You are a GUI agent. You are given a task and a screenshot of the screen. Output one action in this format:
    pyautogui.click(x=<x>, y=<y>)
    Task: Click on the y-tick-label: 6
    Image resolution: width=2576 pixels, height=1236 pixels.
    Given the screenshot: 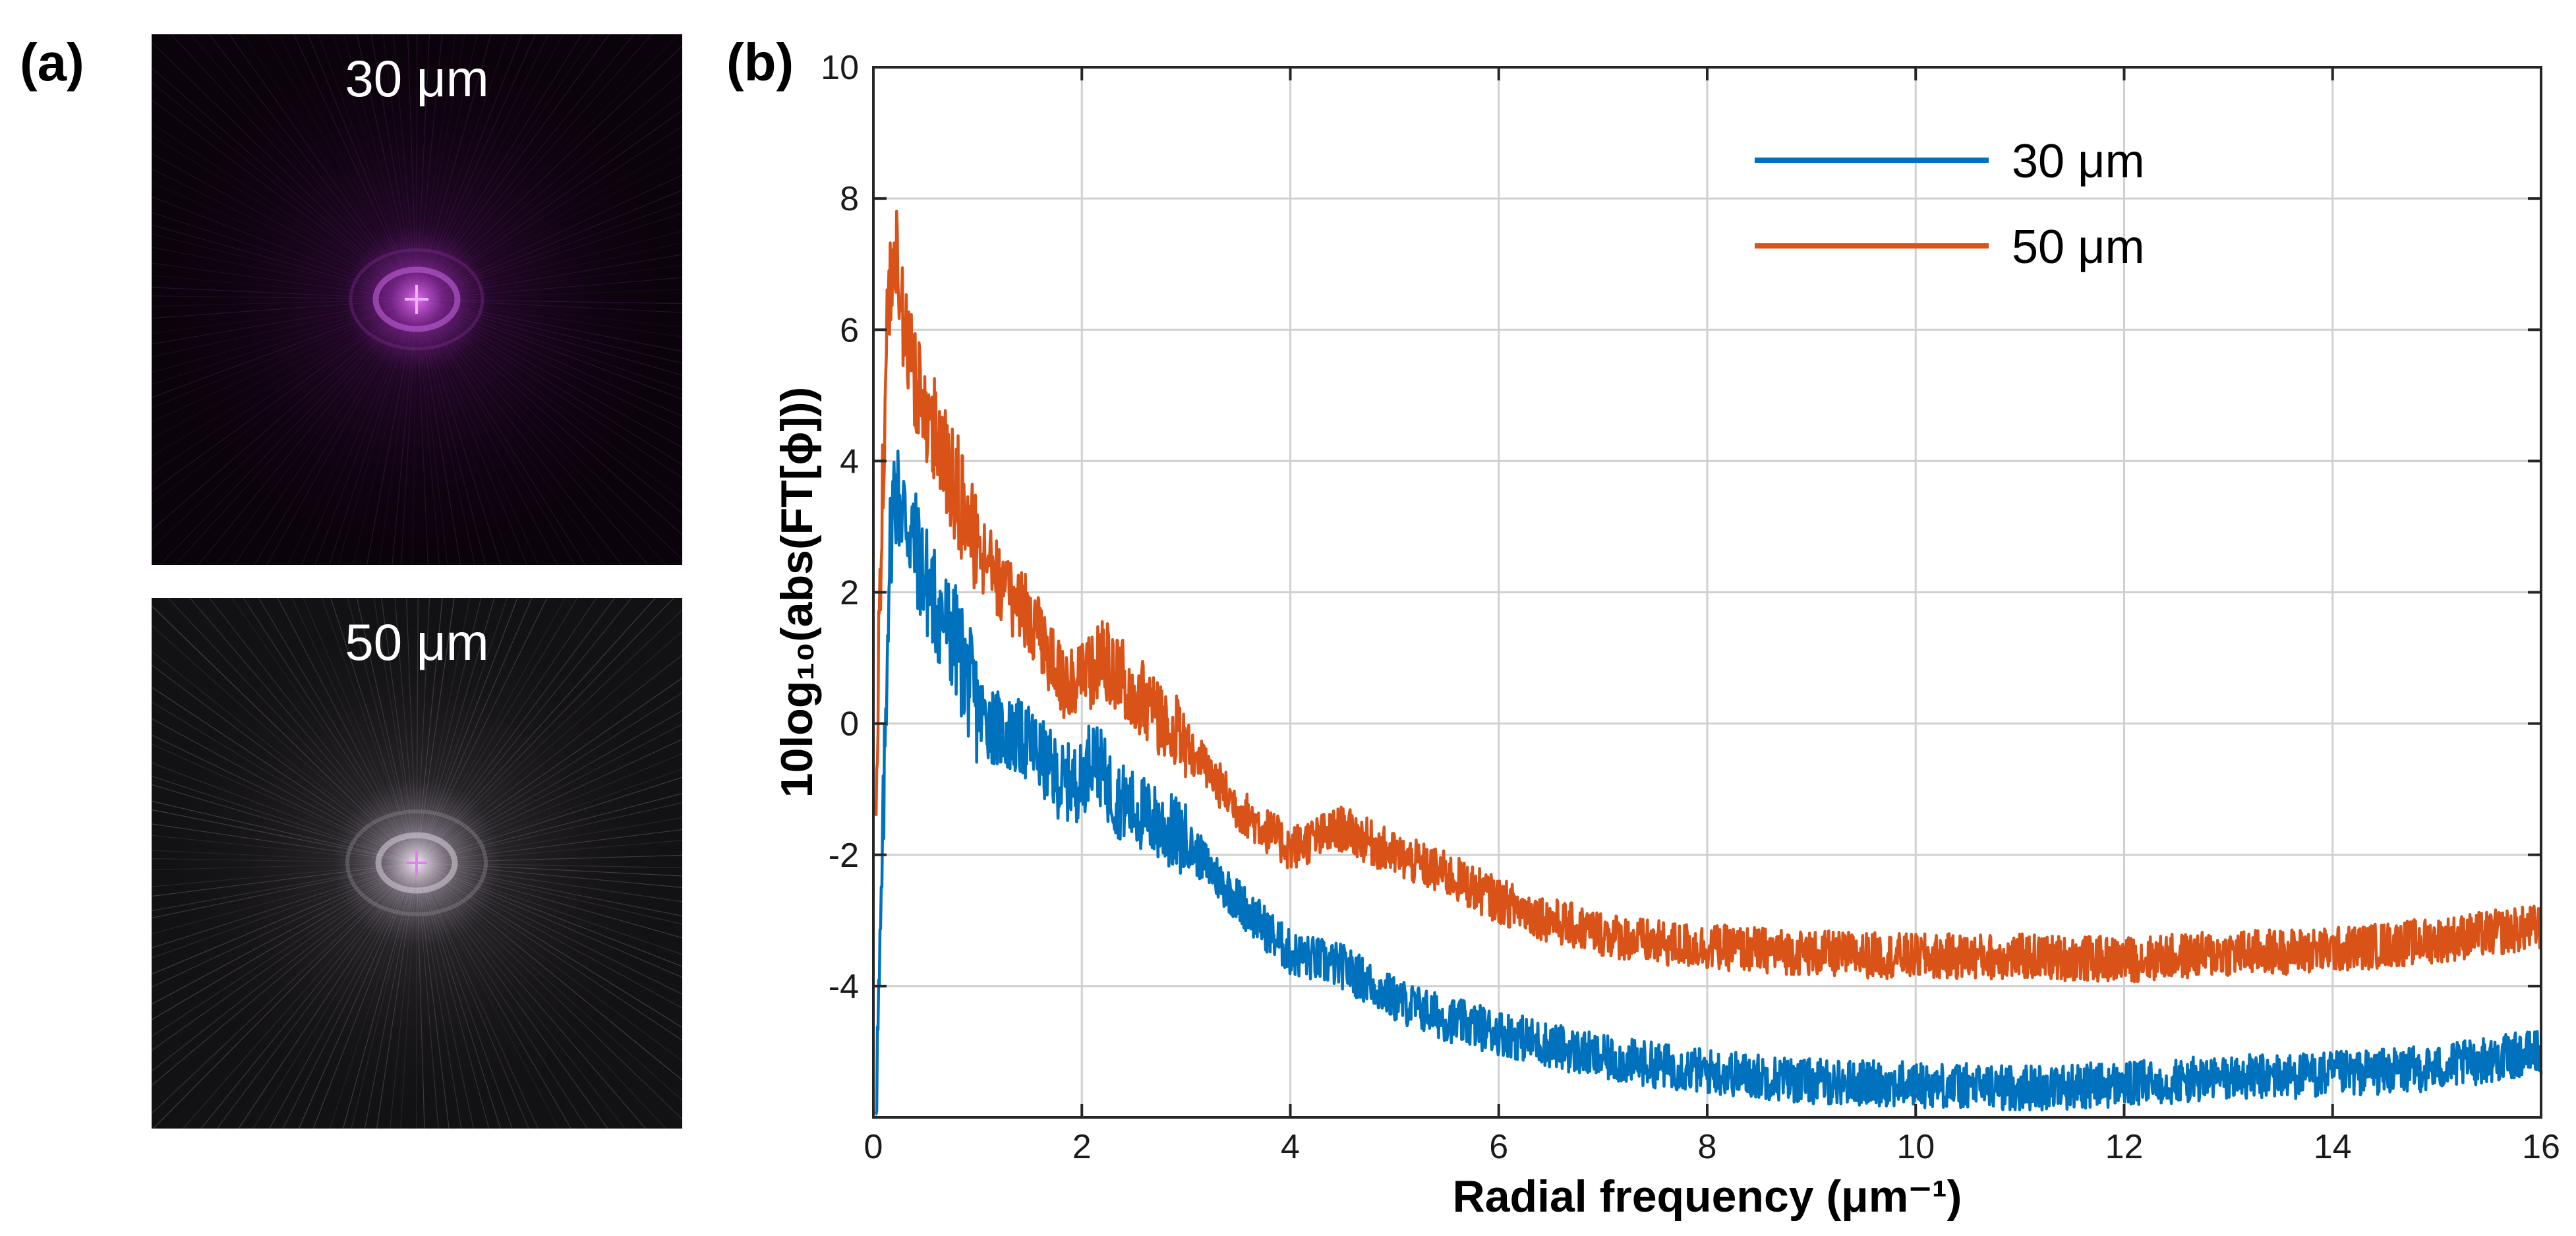 What is the action you would take?
    pyautogui.click(x=849, y=330)
    